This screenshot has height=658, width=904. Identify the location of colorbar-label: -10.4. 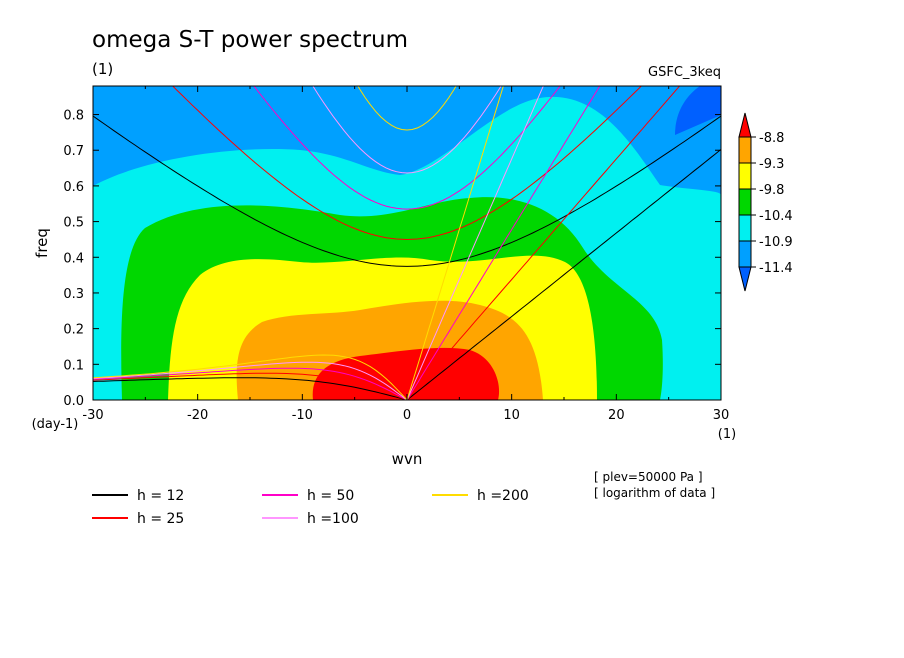
(776, 216).